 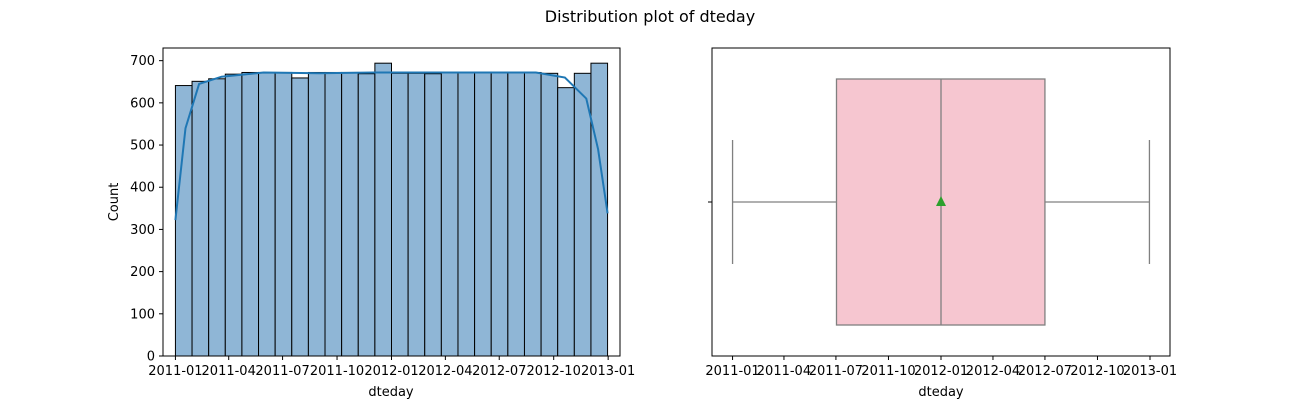 I want to click on boxplot-x-tick-label: 2013-01, so click(x=1150, y=371).